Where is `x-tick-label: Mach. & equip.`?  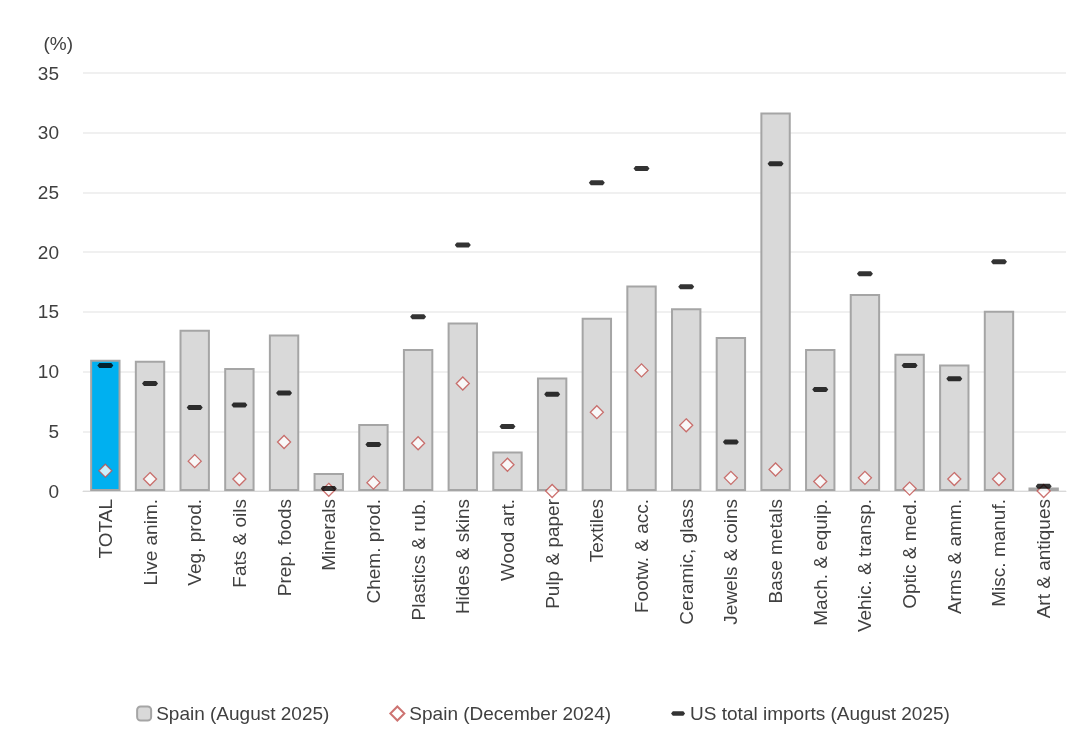
x-tick-label: Mach. & equip. is located at coordinates (820, 562).